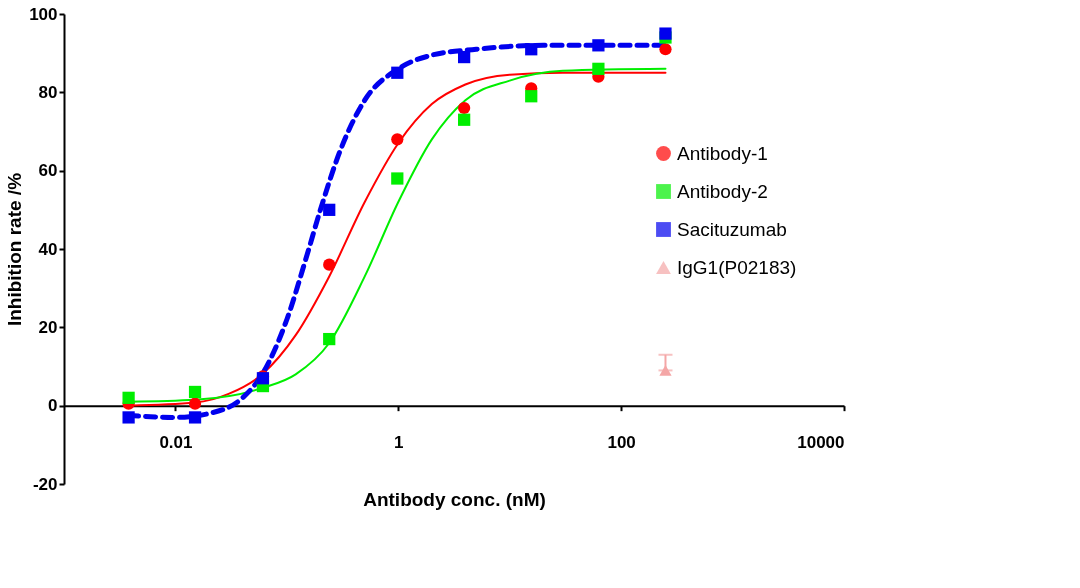 This screenshot has width=1080, height=588. What do you see at coordinates (176, 443) in the screenshot?
I see `x-tick-label: 0.01` at bounding box center [176, 443].